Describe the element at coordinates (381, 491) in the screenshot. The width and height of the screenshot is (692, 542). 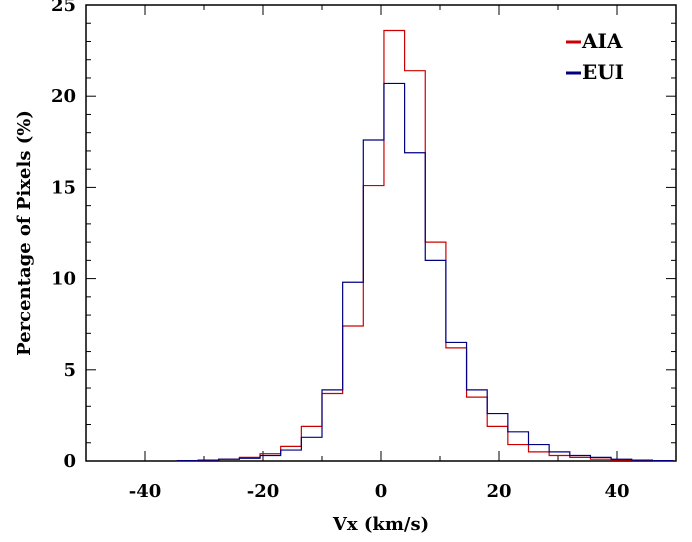
I see `x-tick-label: 0` at that location.